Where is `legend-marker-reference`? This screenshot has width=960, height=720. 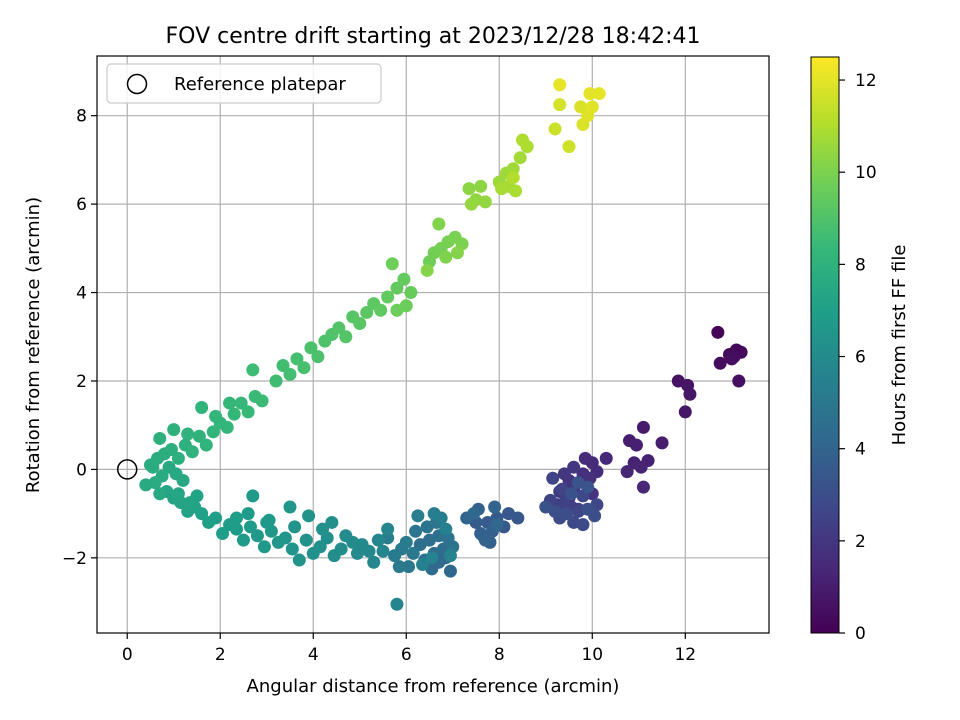
legend-marker-reference is located at coordinates (137, 84).